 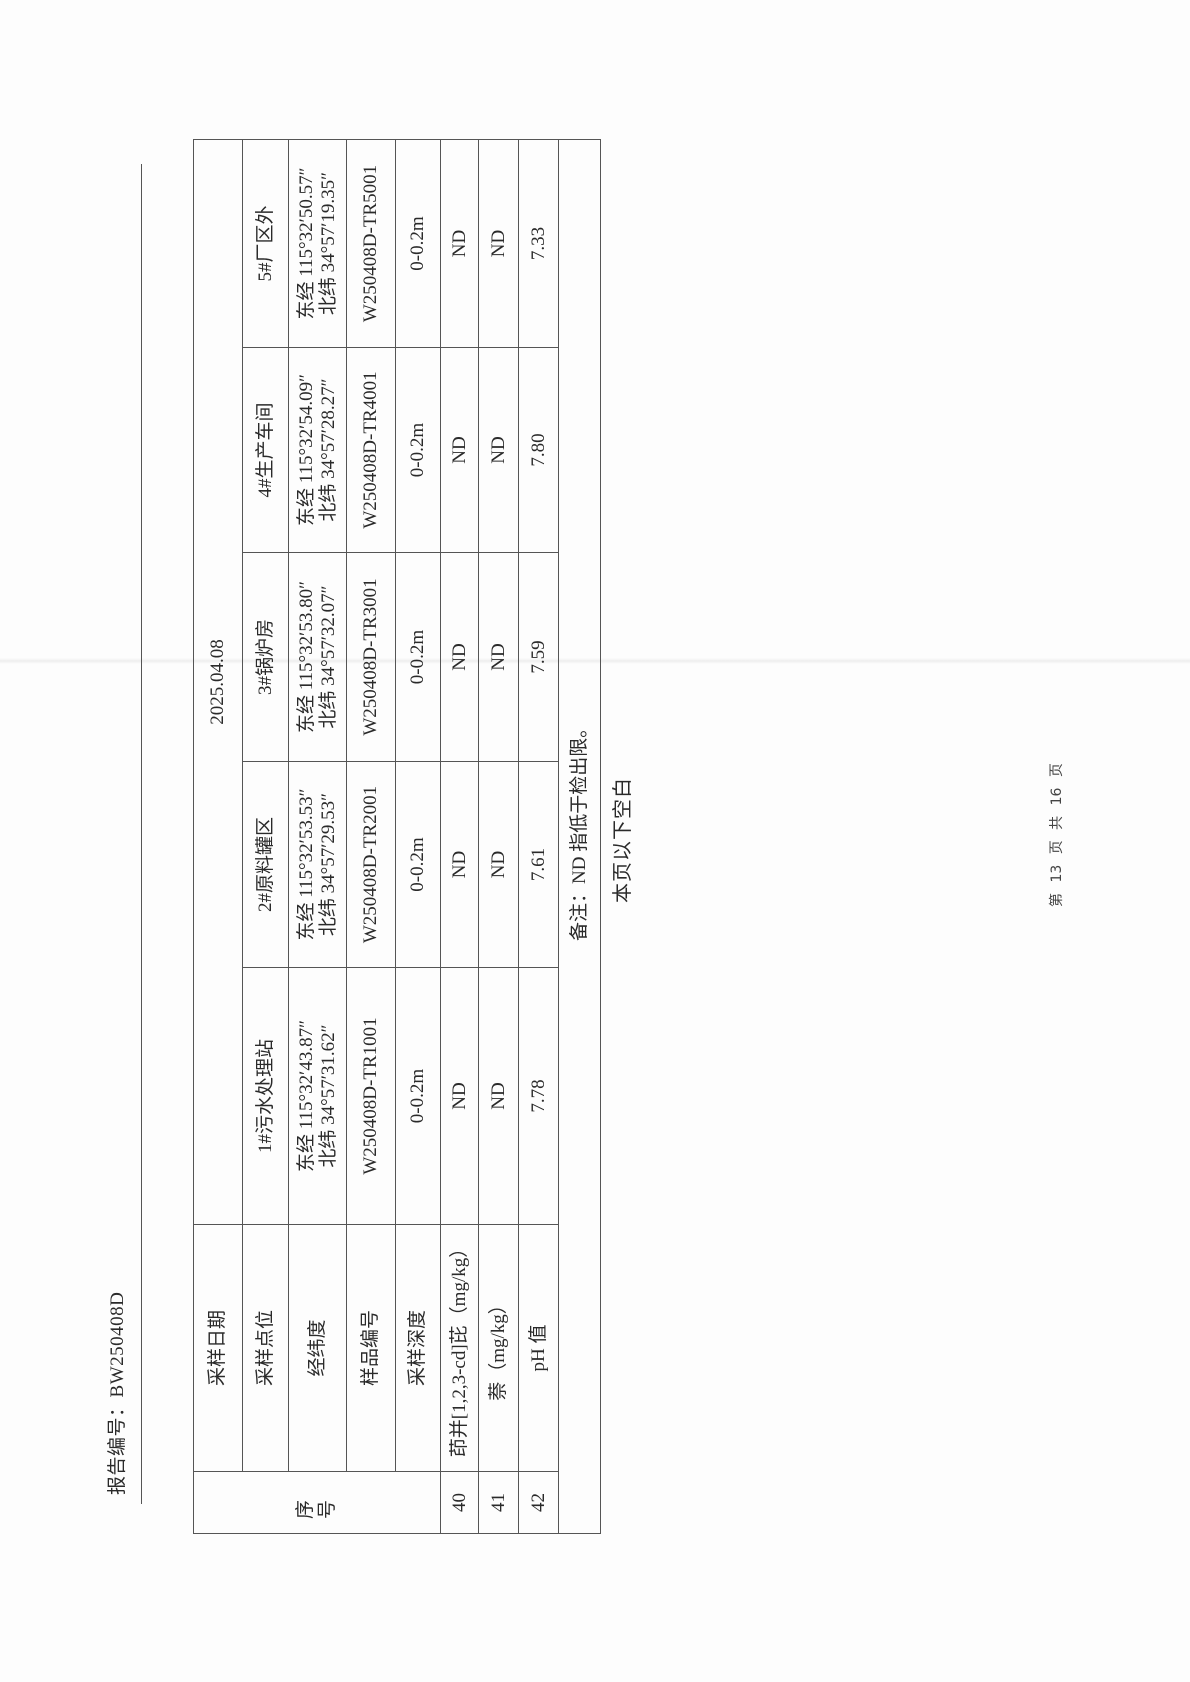 I want to click on sample-id: W250408D-TR3001, so click(x=371, y=657).